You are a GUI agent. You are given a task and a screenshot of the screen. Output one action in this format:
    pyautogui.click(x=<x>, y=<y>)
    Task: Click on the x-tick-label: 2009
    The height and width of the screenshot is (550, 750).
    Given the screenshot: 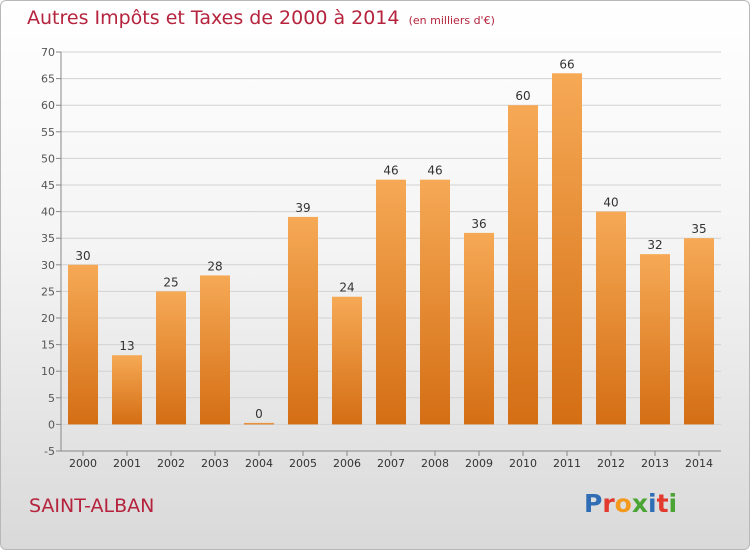 What is the action you would take?
    pyautogui.click(x=479, y=463)
    